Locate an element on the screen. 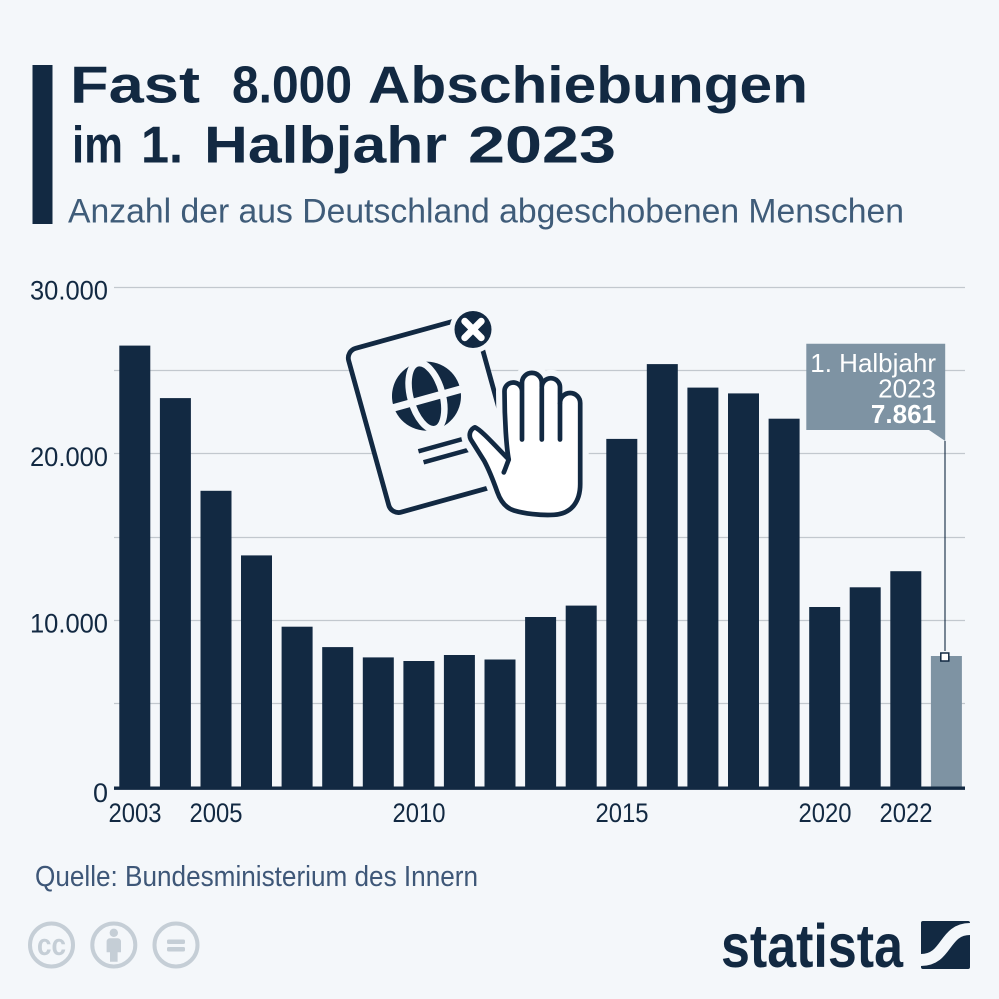 Image resolution: width=999 pixels, height=999 pixels. svg-text: 7.861 is located at coordinates (903, 414).